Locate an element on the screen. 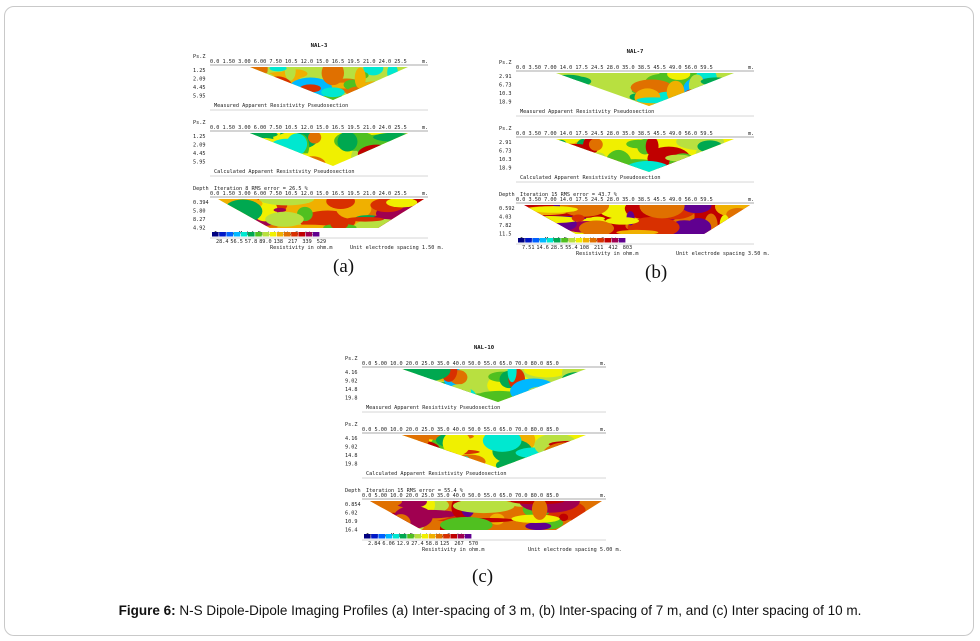 This screenshot has width=980, height=641. legend-value: 12.9 is located at coordinates (403, 544).